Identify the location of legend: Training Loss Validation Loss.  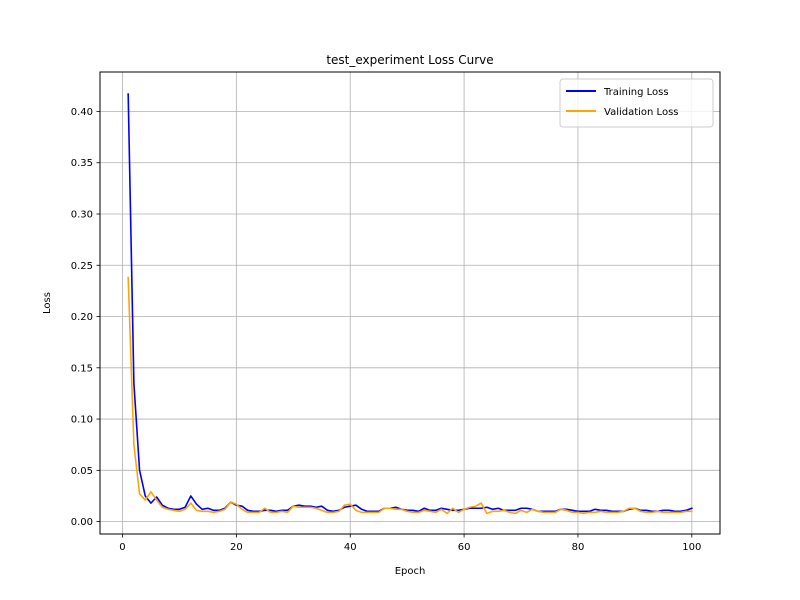
(636, 103).